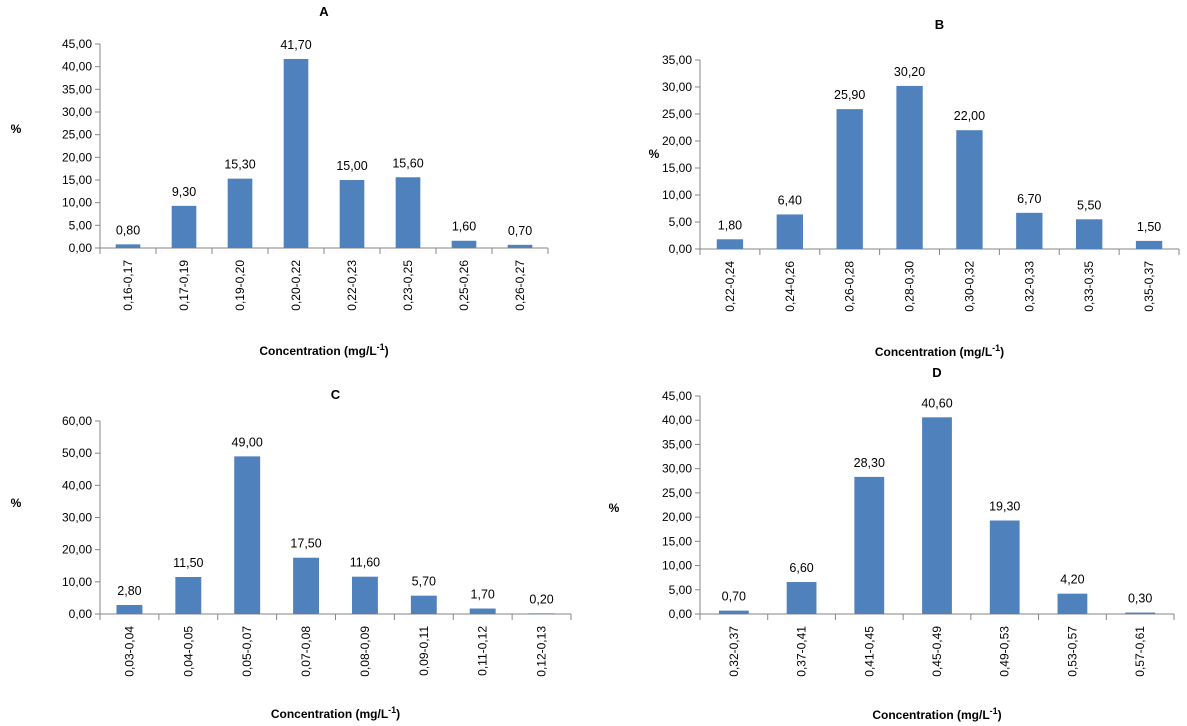 The image size is (1187, 726). What do you see at coordinates (81, 225) in the screenshot?
I see `chart-a-ytick-label: 5,00` at bounding box center [81, 225].